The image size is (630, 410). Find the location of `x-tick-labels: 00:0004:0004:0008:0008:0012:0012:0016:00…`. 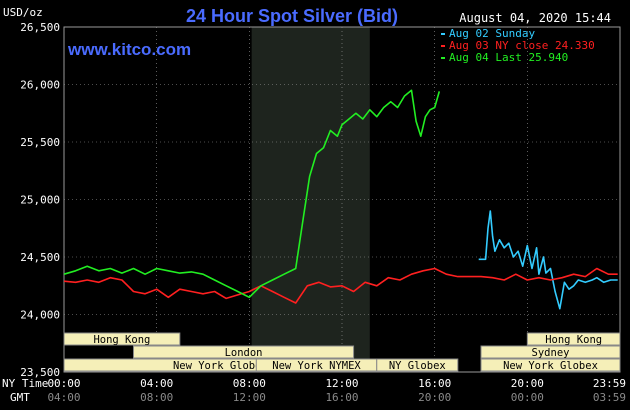

x-tick-labels: 00:0004:0004:0008:0008:0012:0012:0016:00… is located at coordinates (336, 390).